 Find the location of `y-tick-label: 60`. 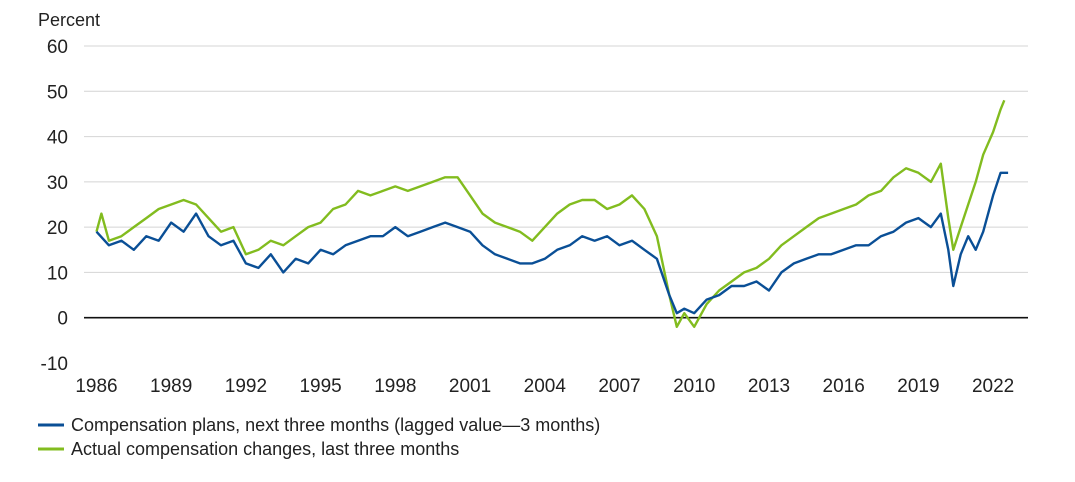

y-tick-label: 60 is located at coordinates (57, 47).